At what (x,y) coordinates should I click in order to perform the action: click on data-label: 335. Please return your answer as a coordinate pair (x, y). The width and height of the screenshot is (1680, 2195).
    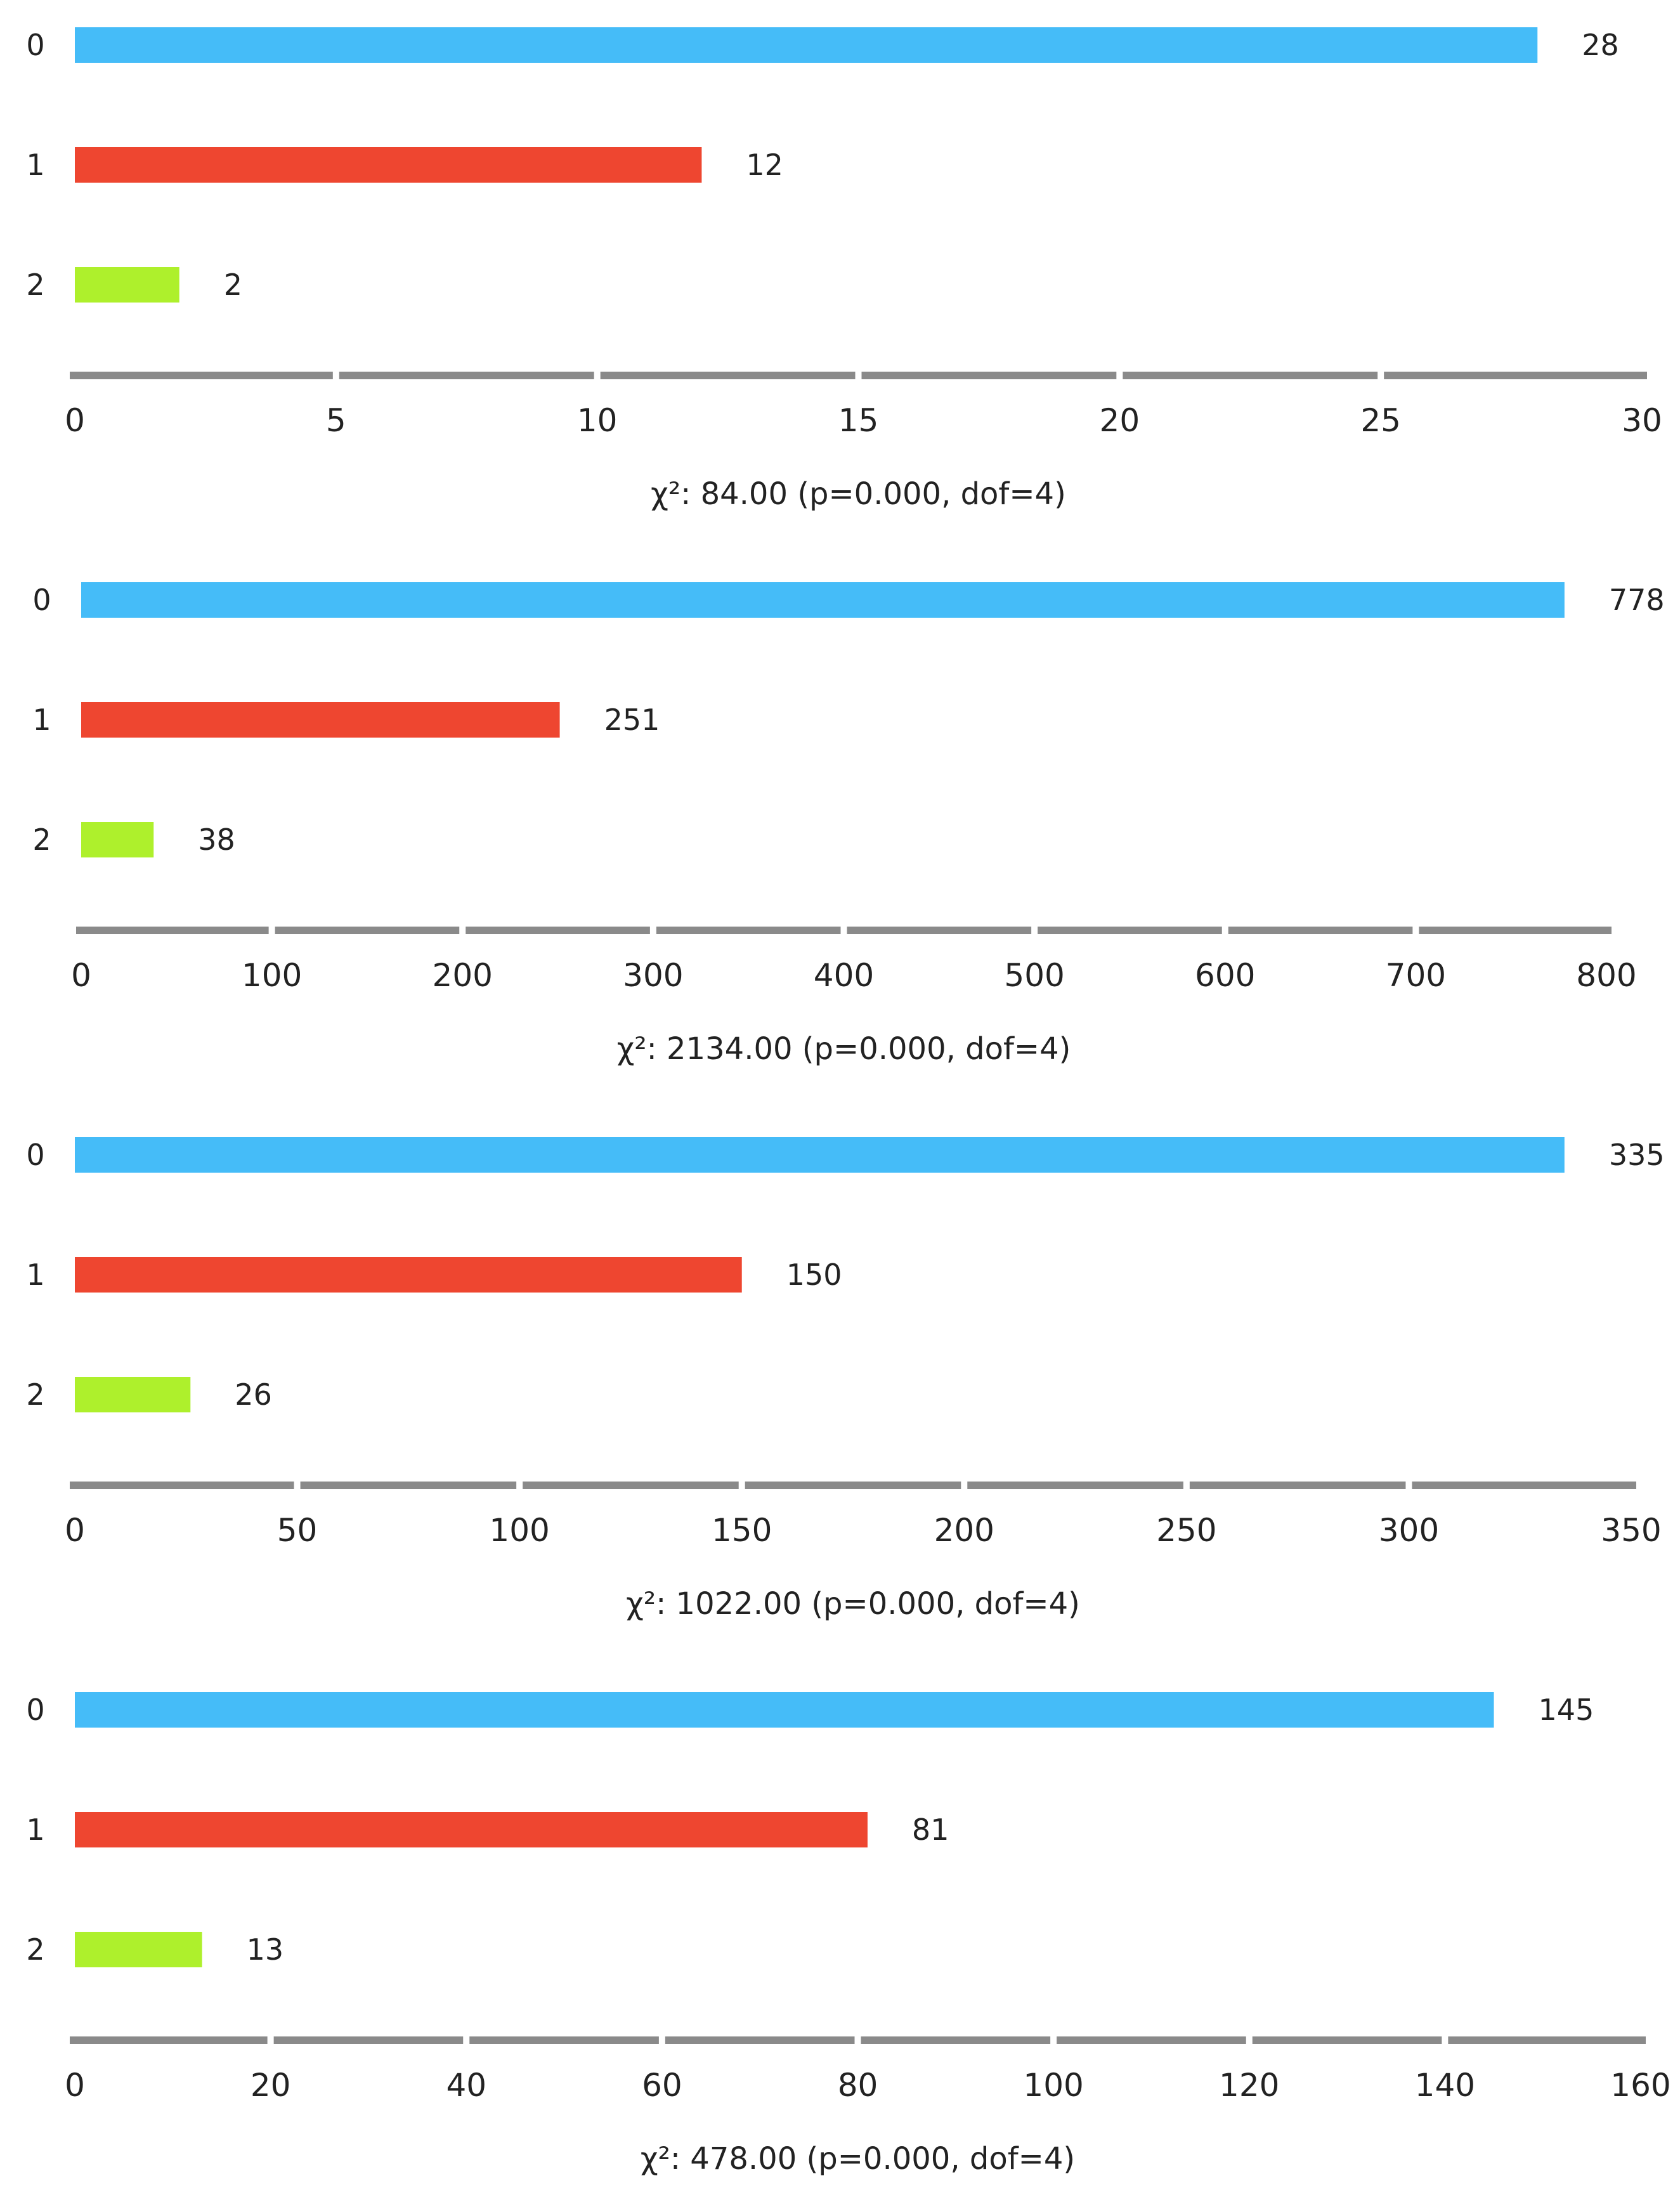
    Looking at the image, I should click on (1637, 1155).